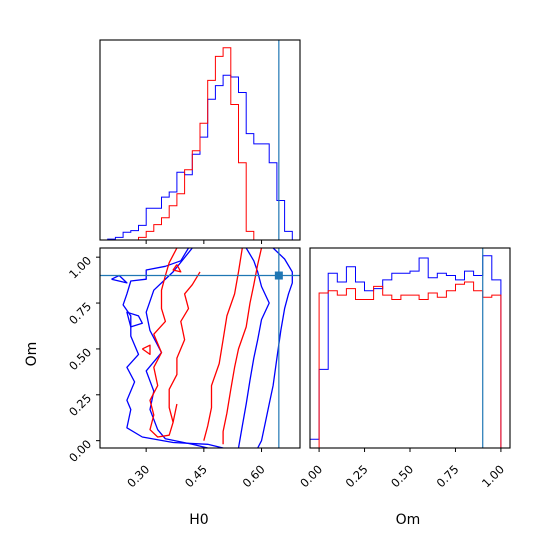 The width and height of the screenshot is (550, 550). Describe the element at coordinates (402, 476) in the screenshot. I see `om-xtick-label-2: 0.50` at that location.